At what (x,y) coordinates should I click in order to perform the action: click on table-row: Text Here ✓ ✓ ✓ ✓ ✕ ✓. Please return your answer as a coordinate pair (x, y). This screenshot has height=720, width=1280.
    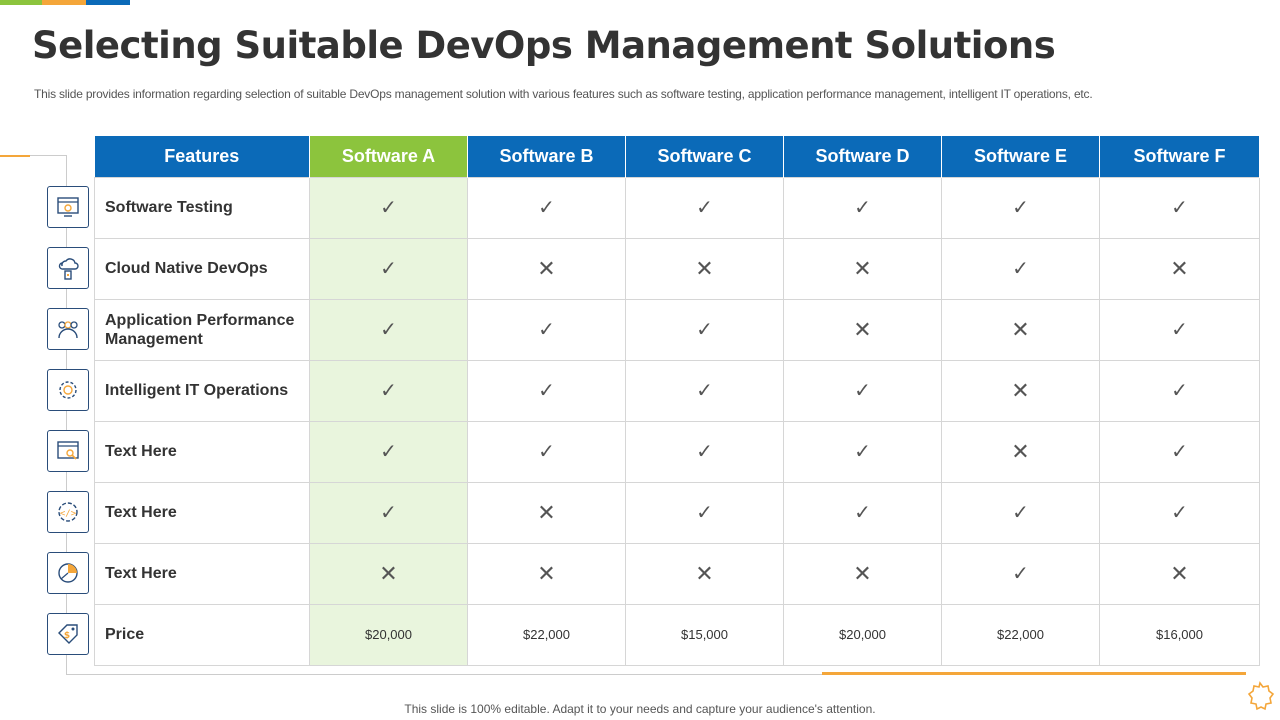
    Looking at the image, I should click on (677, 451).